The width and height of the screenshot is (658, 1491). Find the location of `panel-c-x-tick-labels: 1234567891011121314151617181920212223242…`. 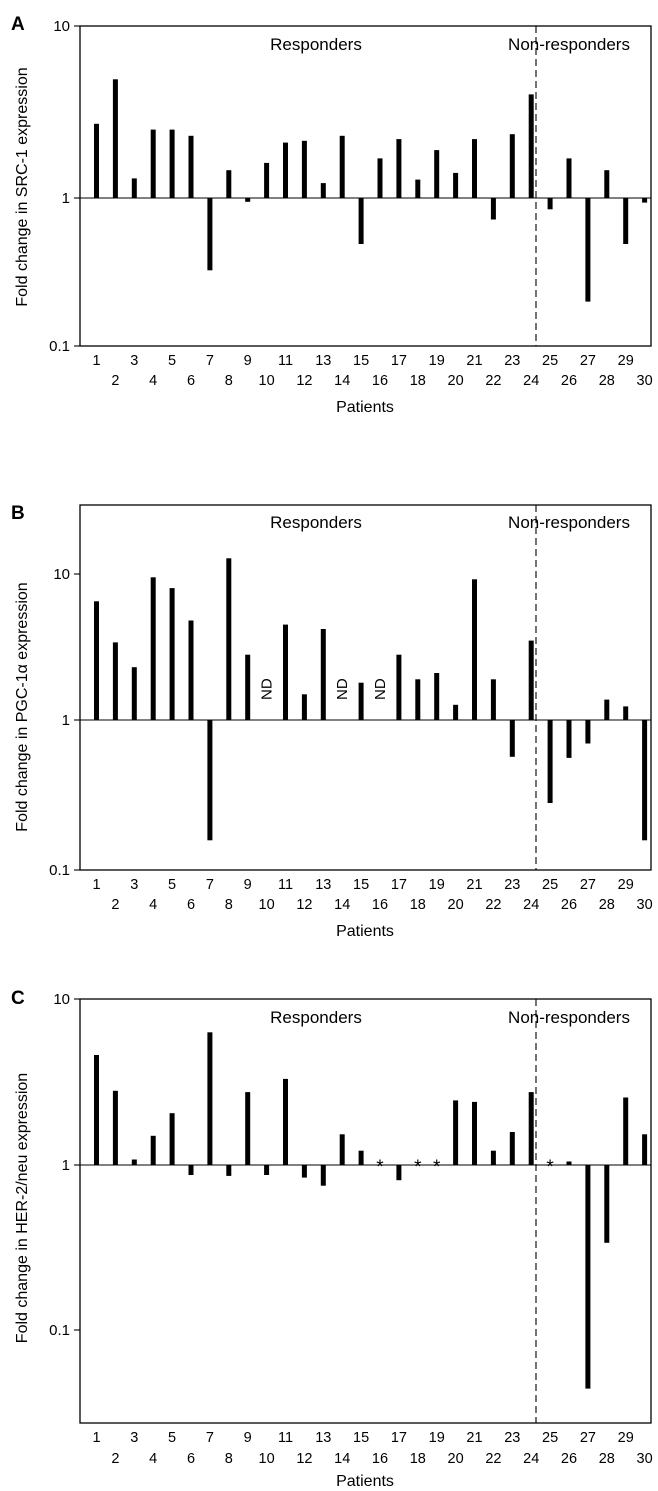

panel-c-x-tick-labels: 1234567891011121314151617181920212223242… is located at coordinates (372, 1448).